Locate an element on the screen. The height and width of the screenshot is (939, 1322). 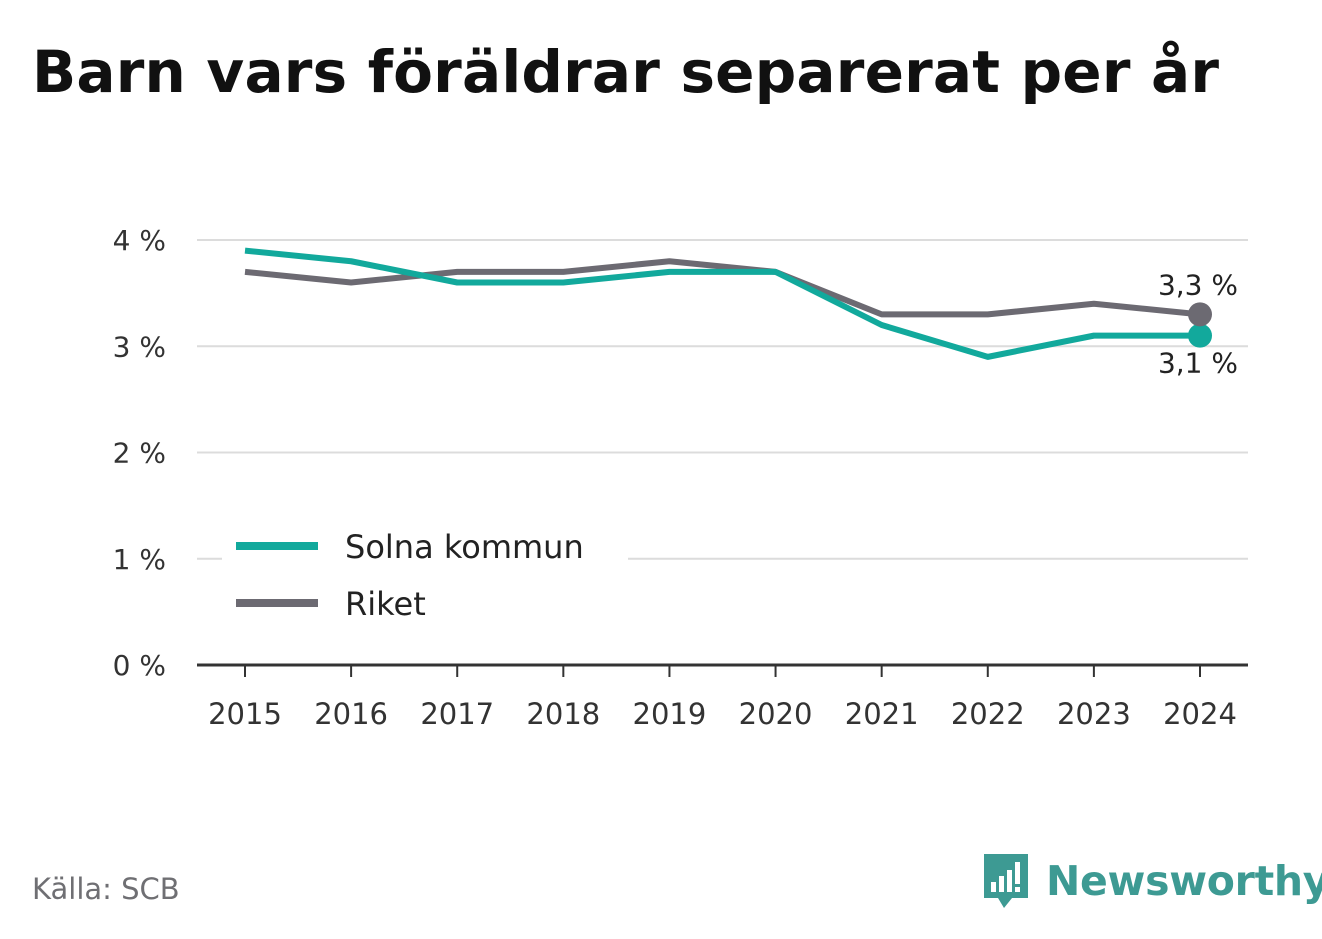
y-tick-label: 2 % is located at coordinates (139, 453).